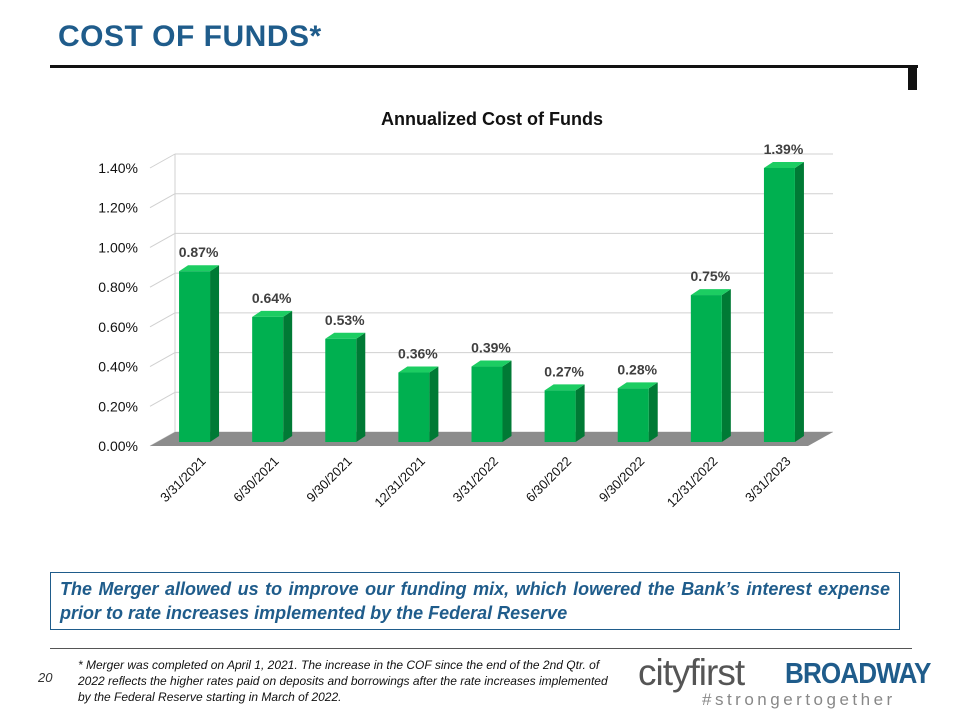  Describe the element at coordinates (484, 66) in the screenshot. I see `title-divider` at that location.